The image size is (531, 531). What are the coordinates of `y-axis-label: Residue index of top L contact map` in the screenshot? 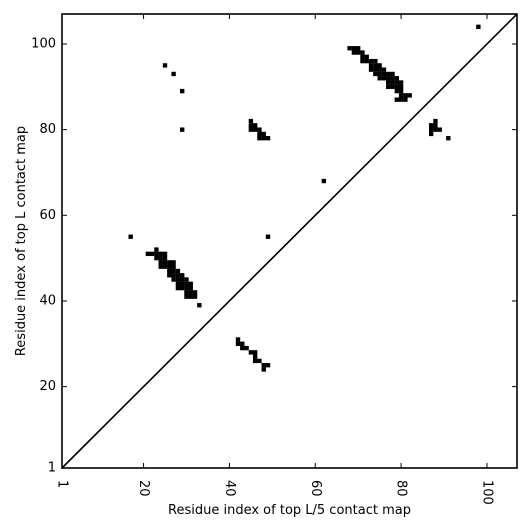 It's located at (21, 241).